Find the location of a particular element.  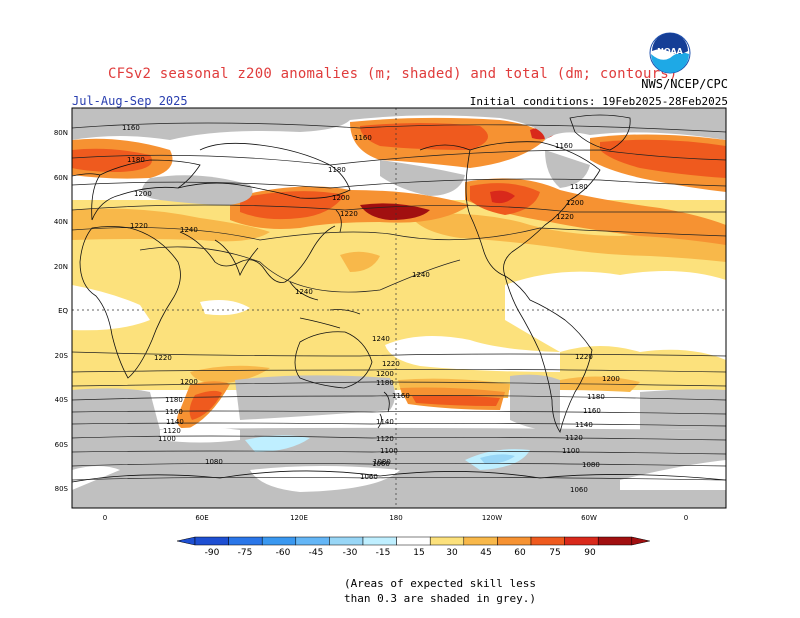

colorbar-label: 30 is located at coordinates (452, 553).